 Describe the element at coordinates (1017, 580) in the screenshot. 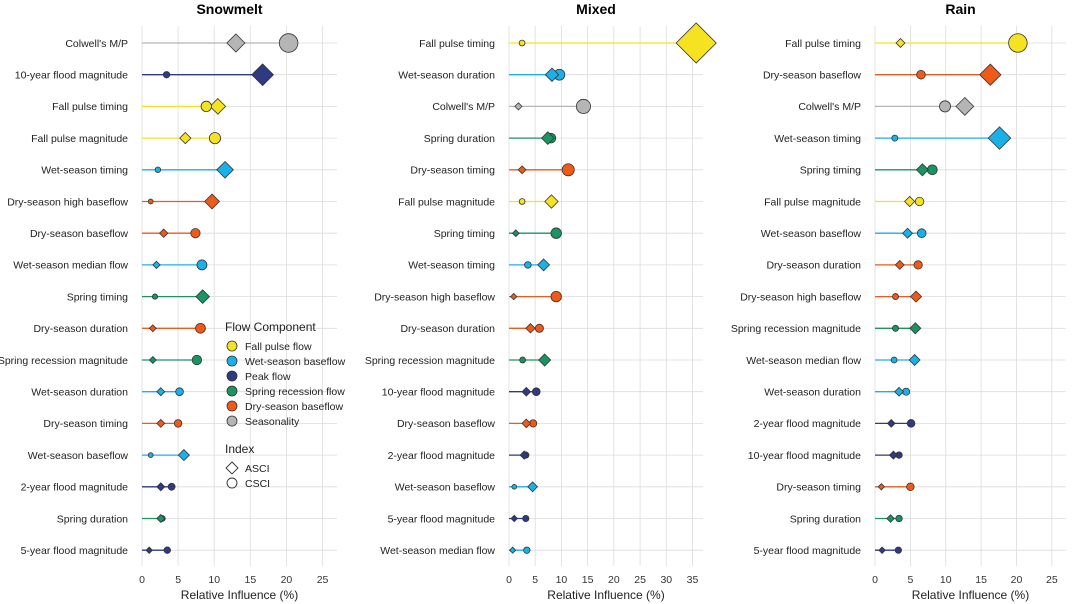

I see `rain-xtick-label: 20` at that location.